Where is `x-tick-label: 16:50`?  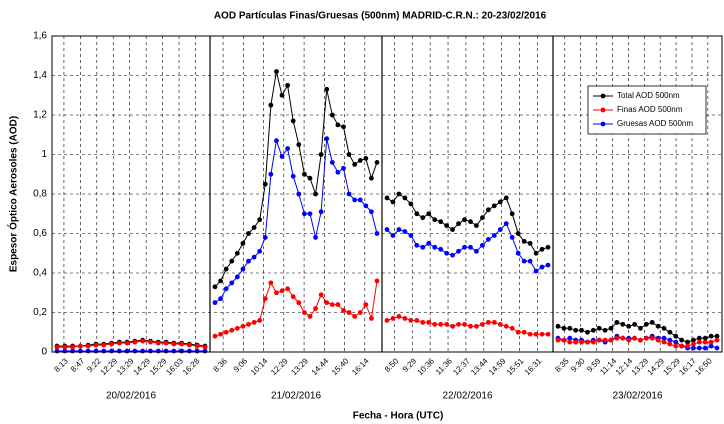 x-tick-label: 16:50 is located at coordinates (703, 366).